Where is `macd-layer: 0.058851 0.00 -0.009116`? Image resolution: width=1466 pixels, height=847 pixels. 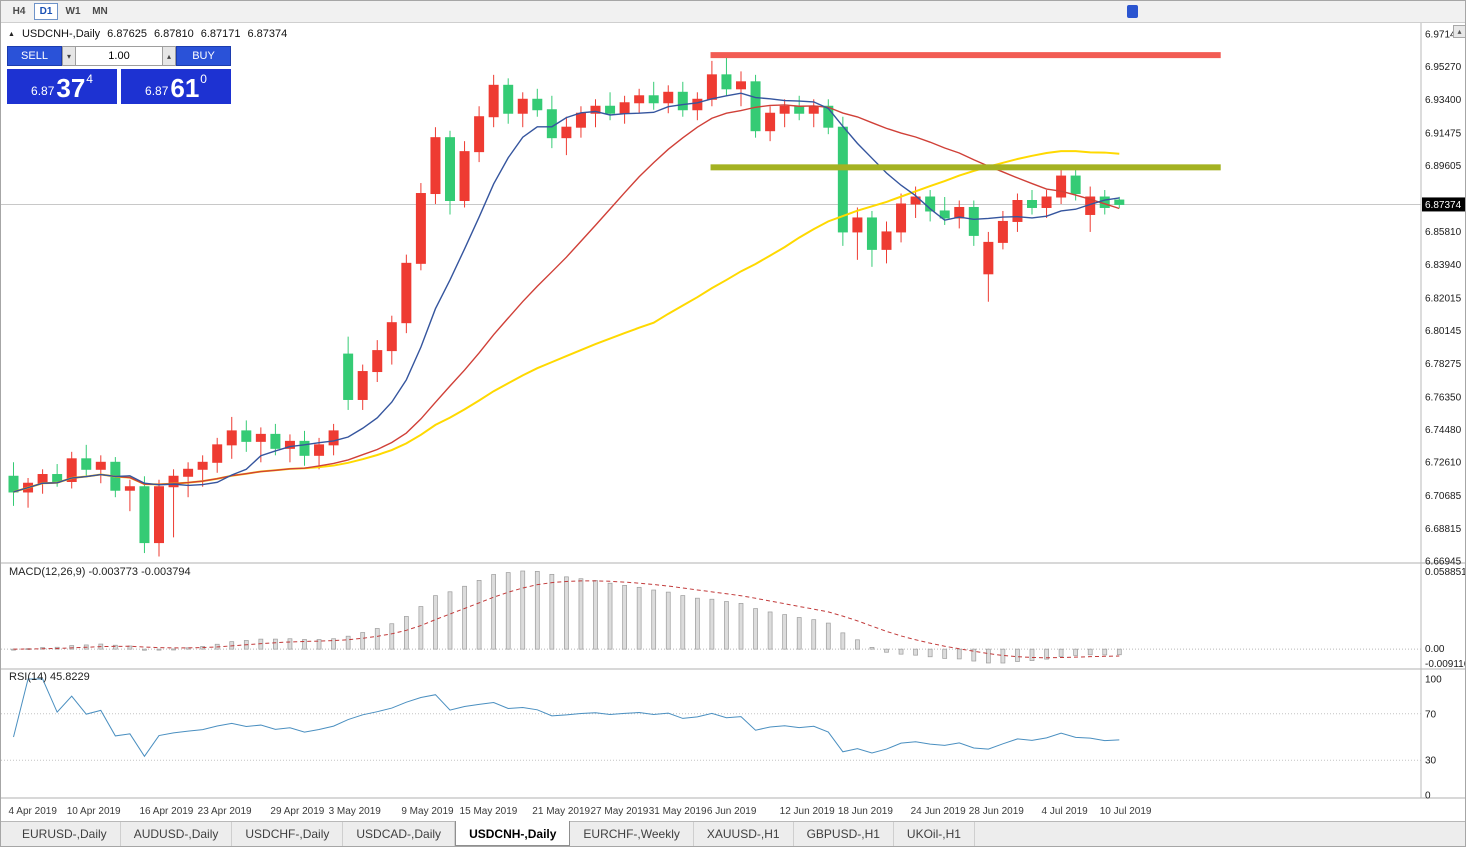
macd-layer: 0.058851 0.00 -0.009116 is located at coordinates (733, 618).